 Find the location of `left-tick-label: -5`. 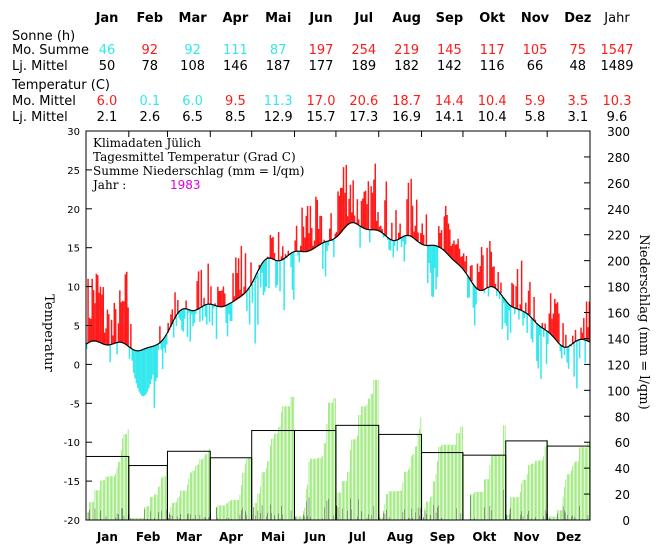

left-tick-label: -5 is located at coordinates (75, 404).